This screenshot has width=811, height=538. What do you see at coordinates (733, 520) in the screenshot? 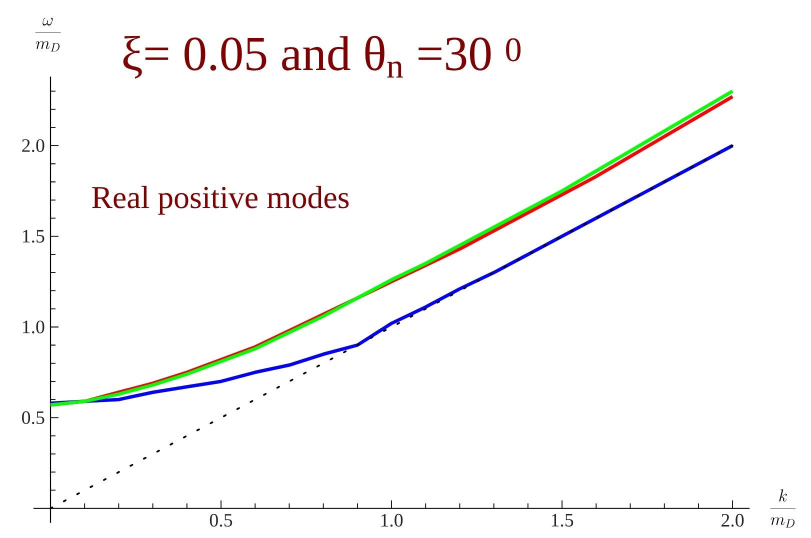
I see `x-tick-label: 2.0` at bounding box center [733, 520].